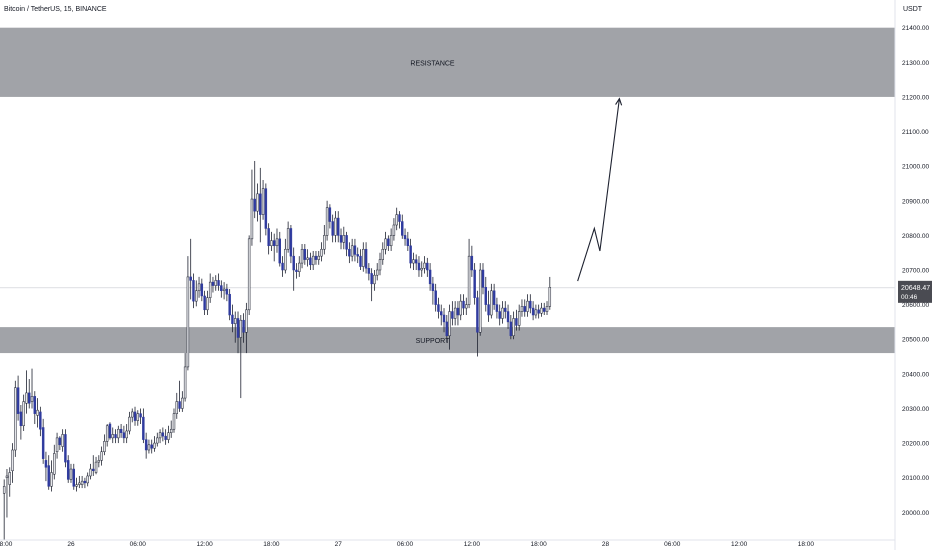 The image size is (932, 550). What do you see at coordinates (915, 201) in the screenshot?
I see `y-tick-label: 20900.00` at bounding box center [915, 201].